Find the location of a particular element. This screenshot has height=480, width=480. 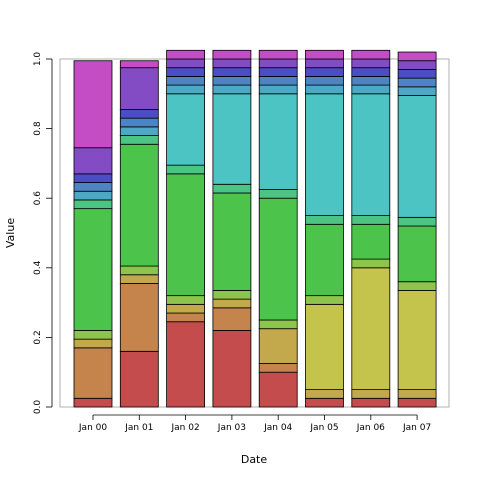

x-tick-label: Jan 07 is located at coordinates (416, 428).